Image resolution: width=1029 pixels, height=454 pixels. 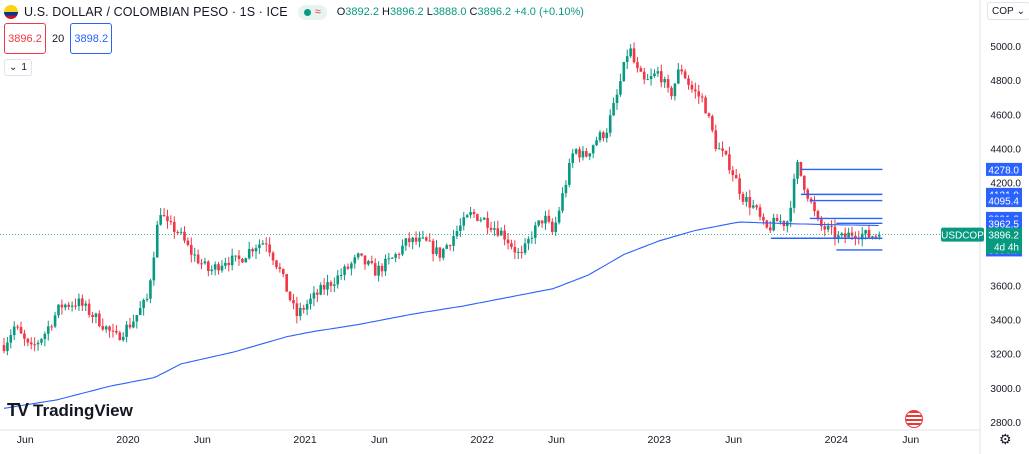 I want to click on time-tick-label: Jun, so click(x=910, y=440).